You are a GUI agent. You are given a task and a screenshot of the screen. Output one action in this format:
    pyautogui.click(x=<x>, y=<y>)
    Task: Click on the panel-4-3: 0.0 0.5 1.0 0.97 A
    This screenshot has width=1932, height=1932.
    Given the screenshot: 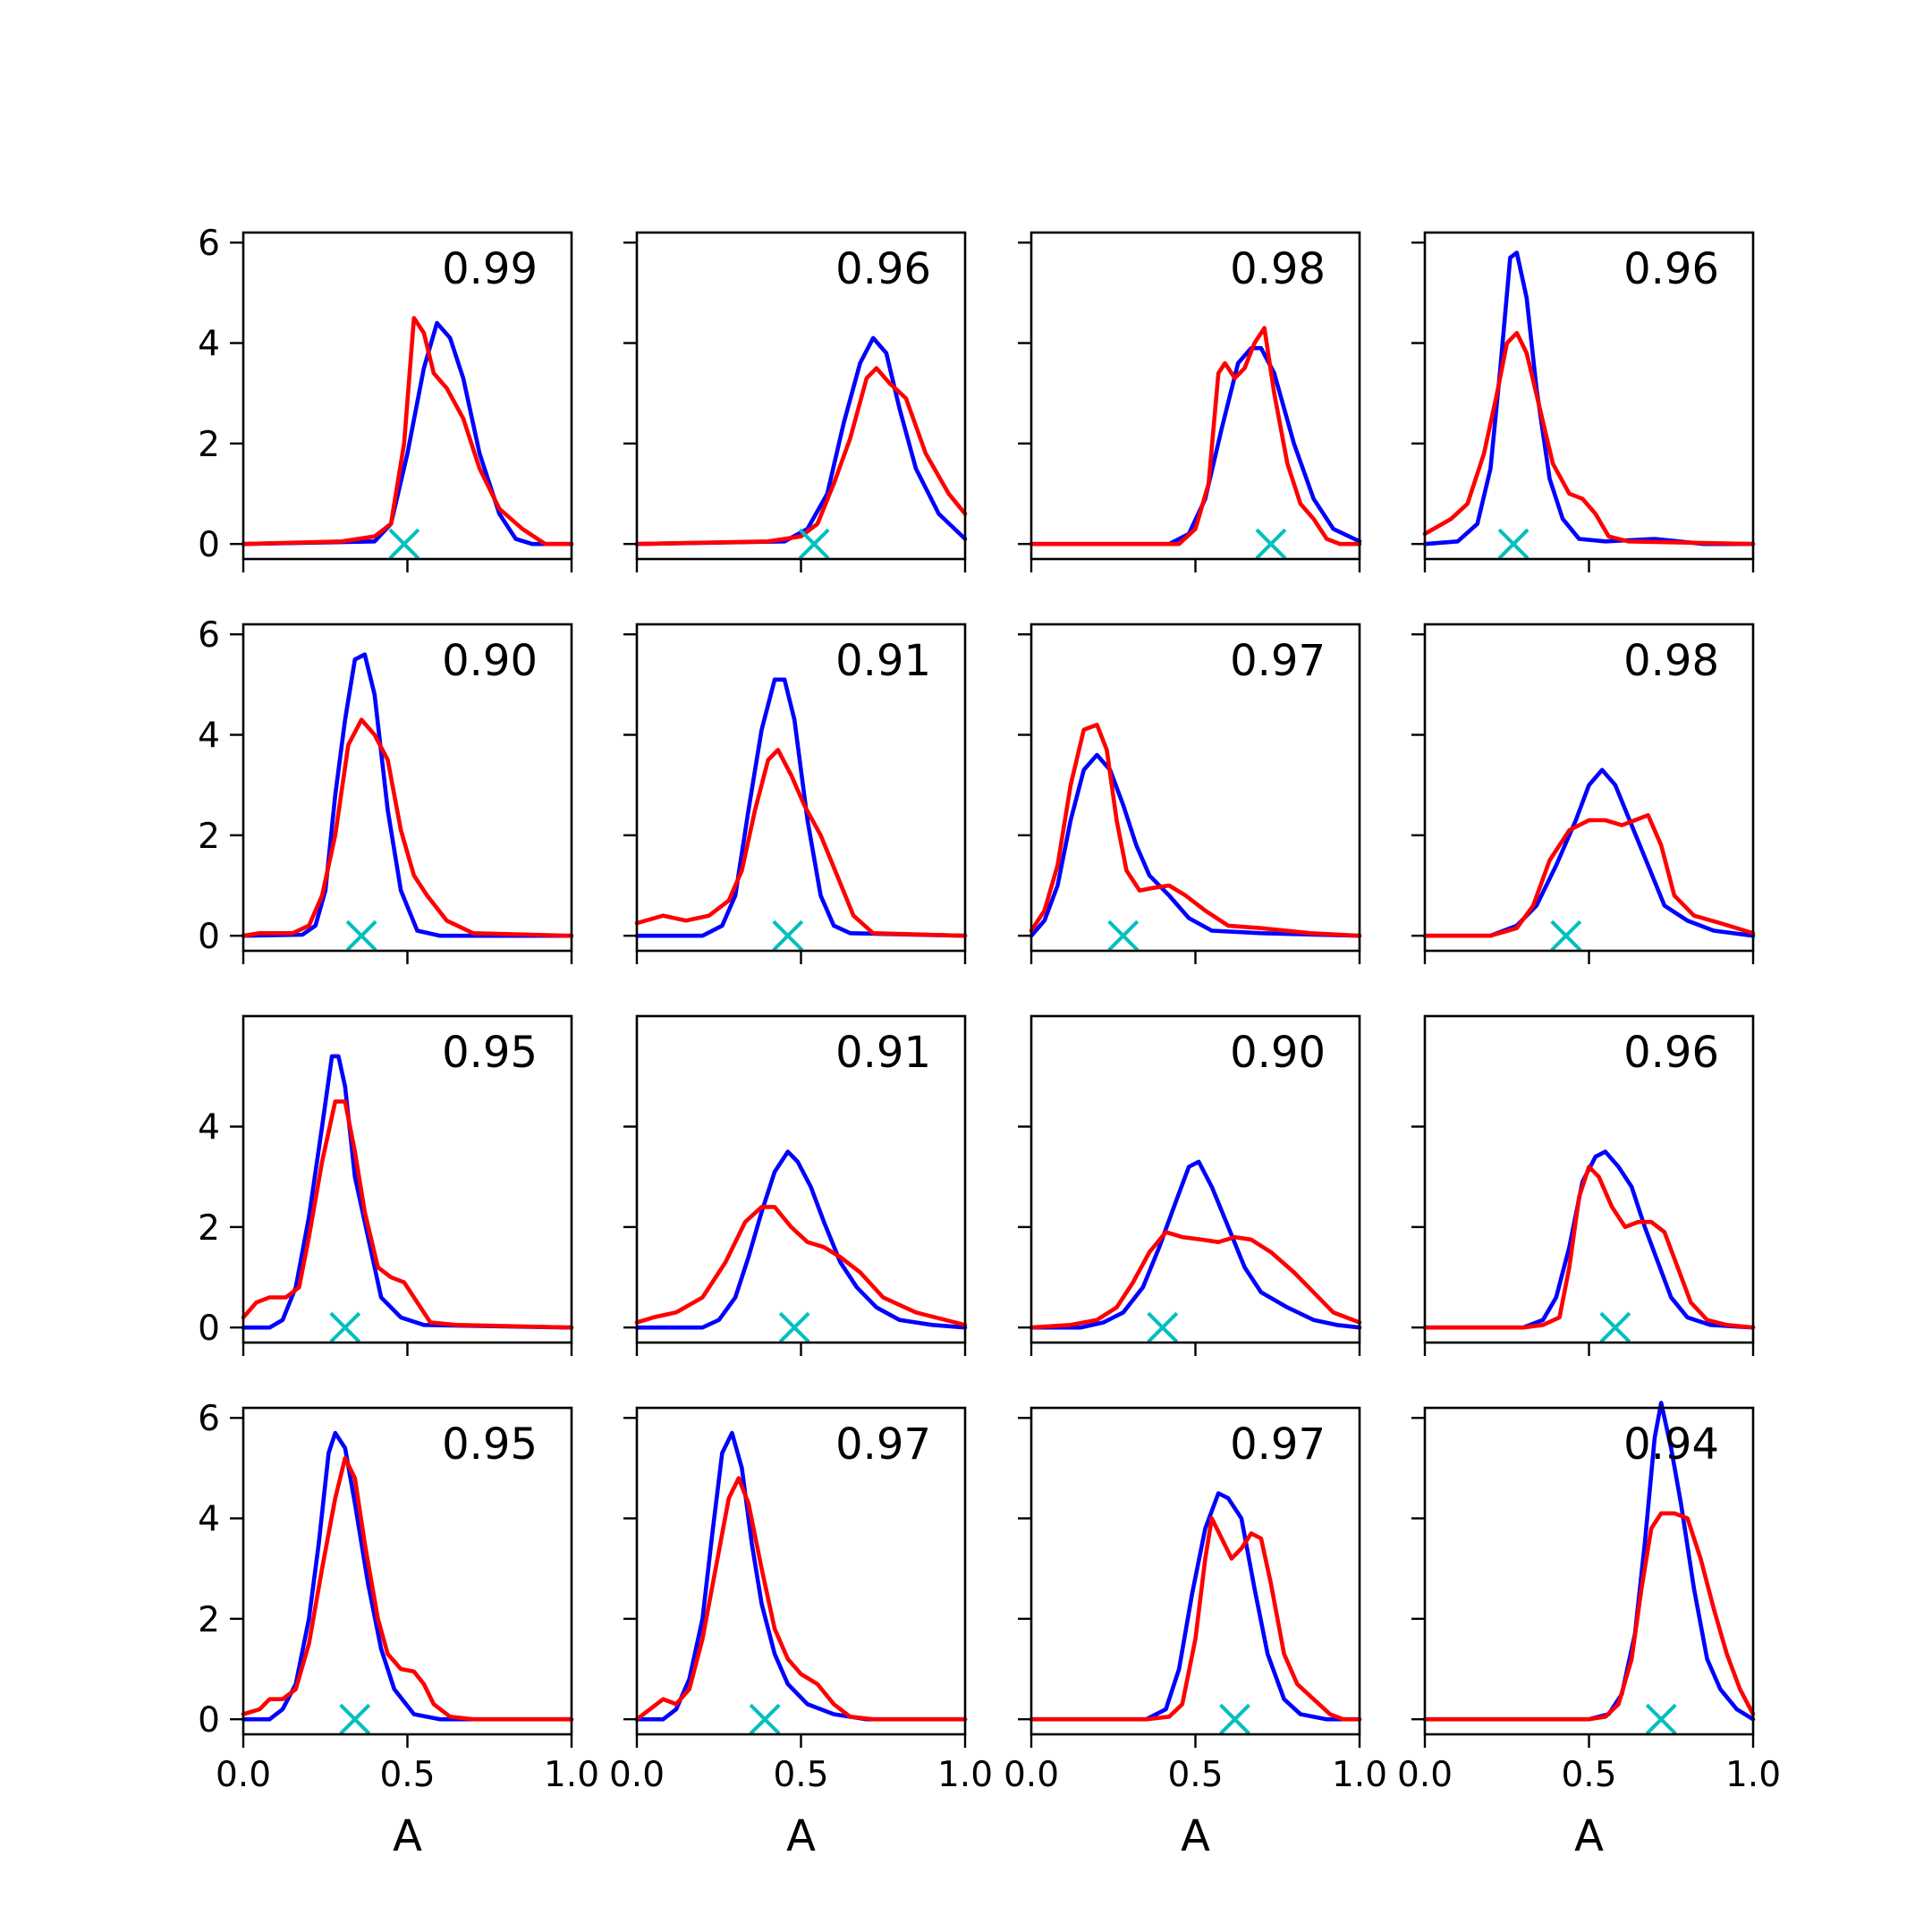 What is the action you would take?
    pyautogui.click(x=1195, y=1633)
    